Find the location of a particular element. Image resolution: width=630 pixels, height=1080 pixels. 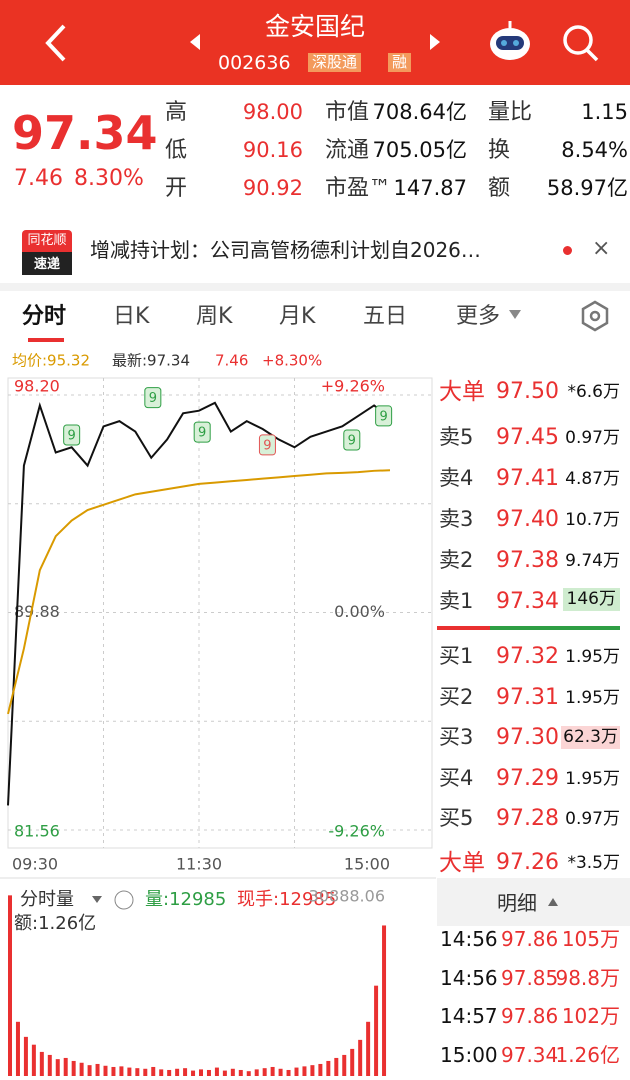

robot-icon is located at coordinates (510, 40).